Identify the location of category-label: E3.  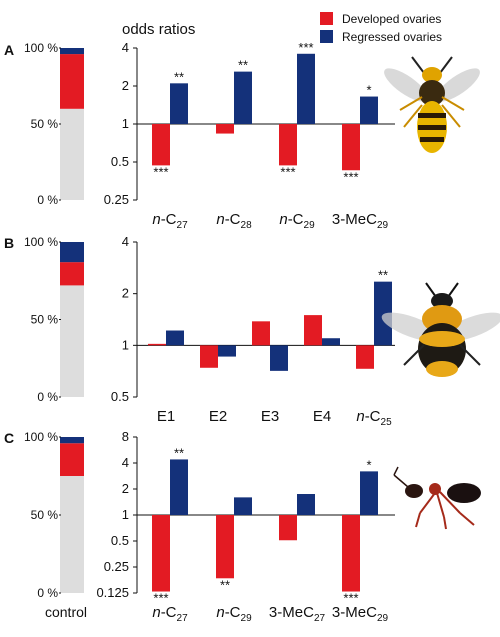
(270, 416).